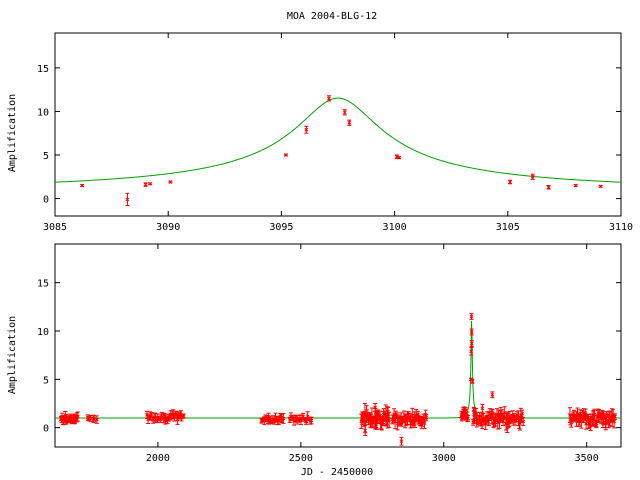 This screenshot has height=480, width=640. I want to click on top-x-tick-label: 3100, so click(395, 227).